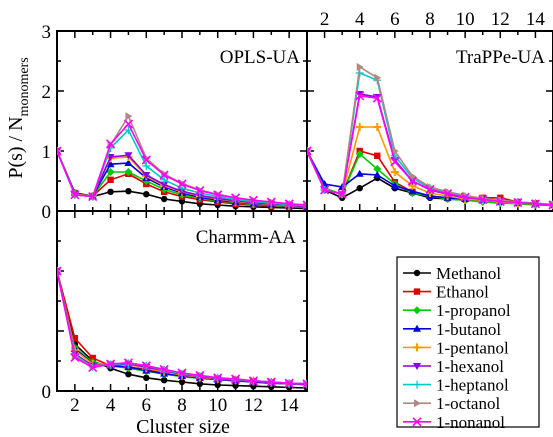 This screenshot has width=553, height=437. I want to click on legend-entry: 1-nonanol, so click(454, 422).